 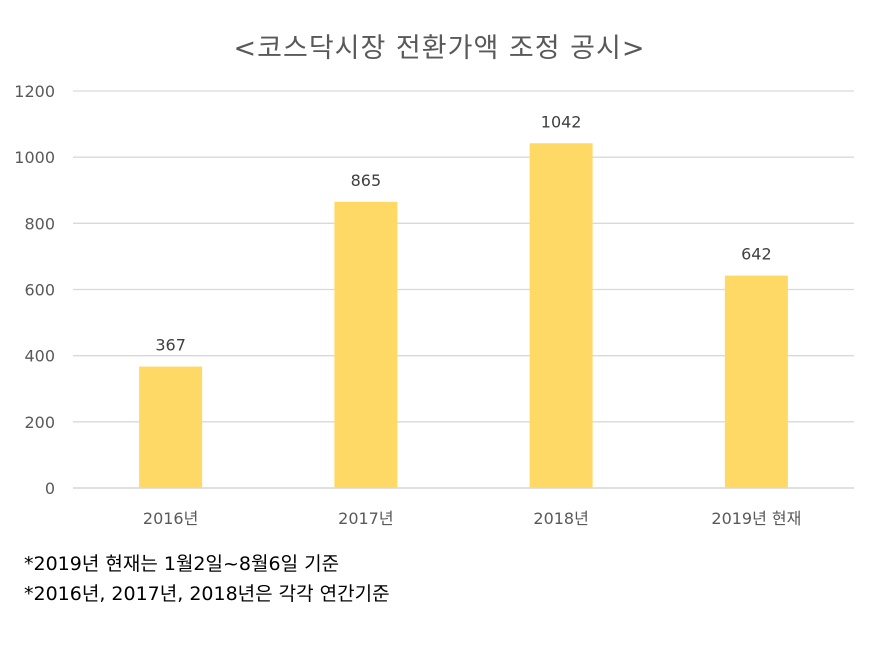 I want to click on footnote-date-range: *2019년 현재는 1월2일~8월6일 기준, so click(x=182, y=564).